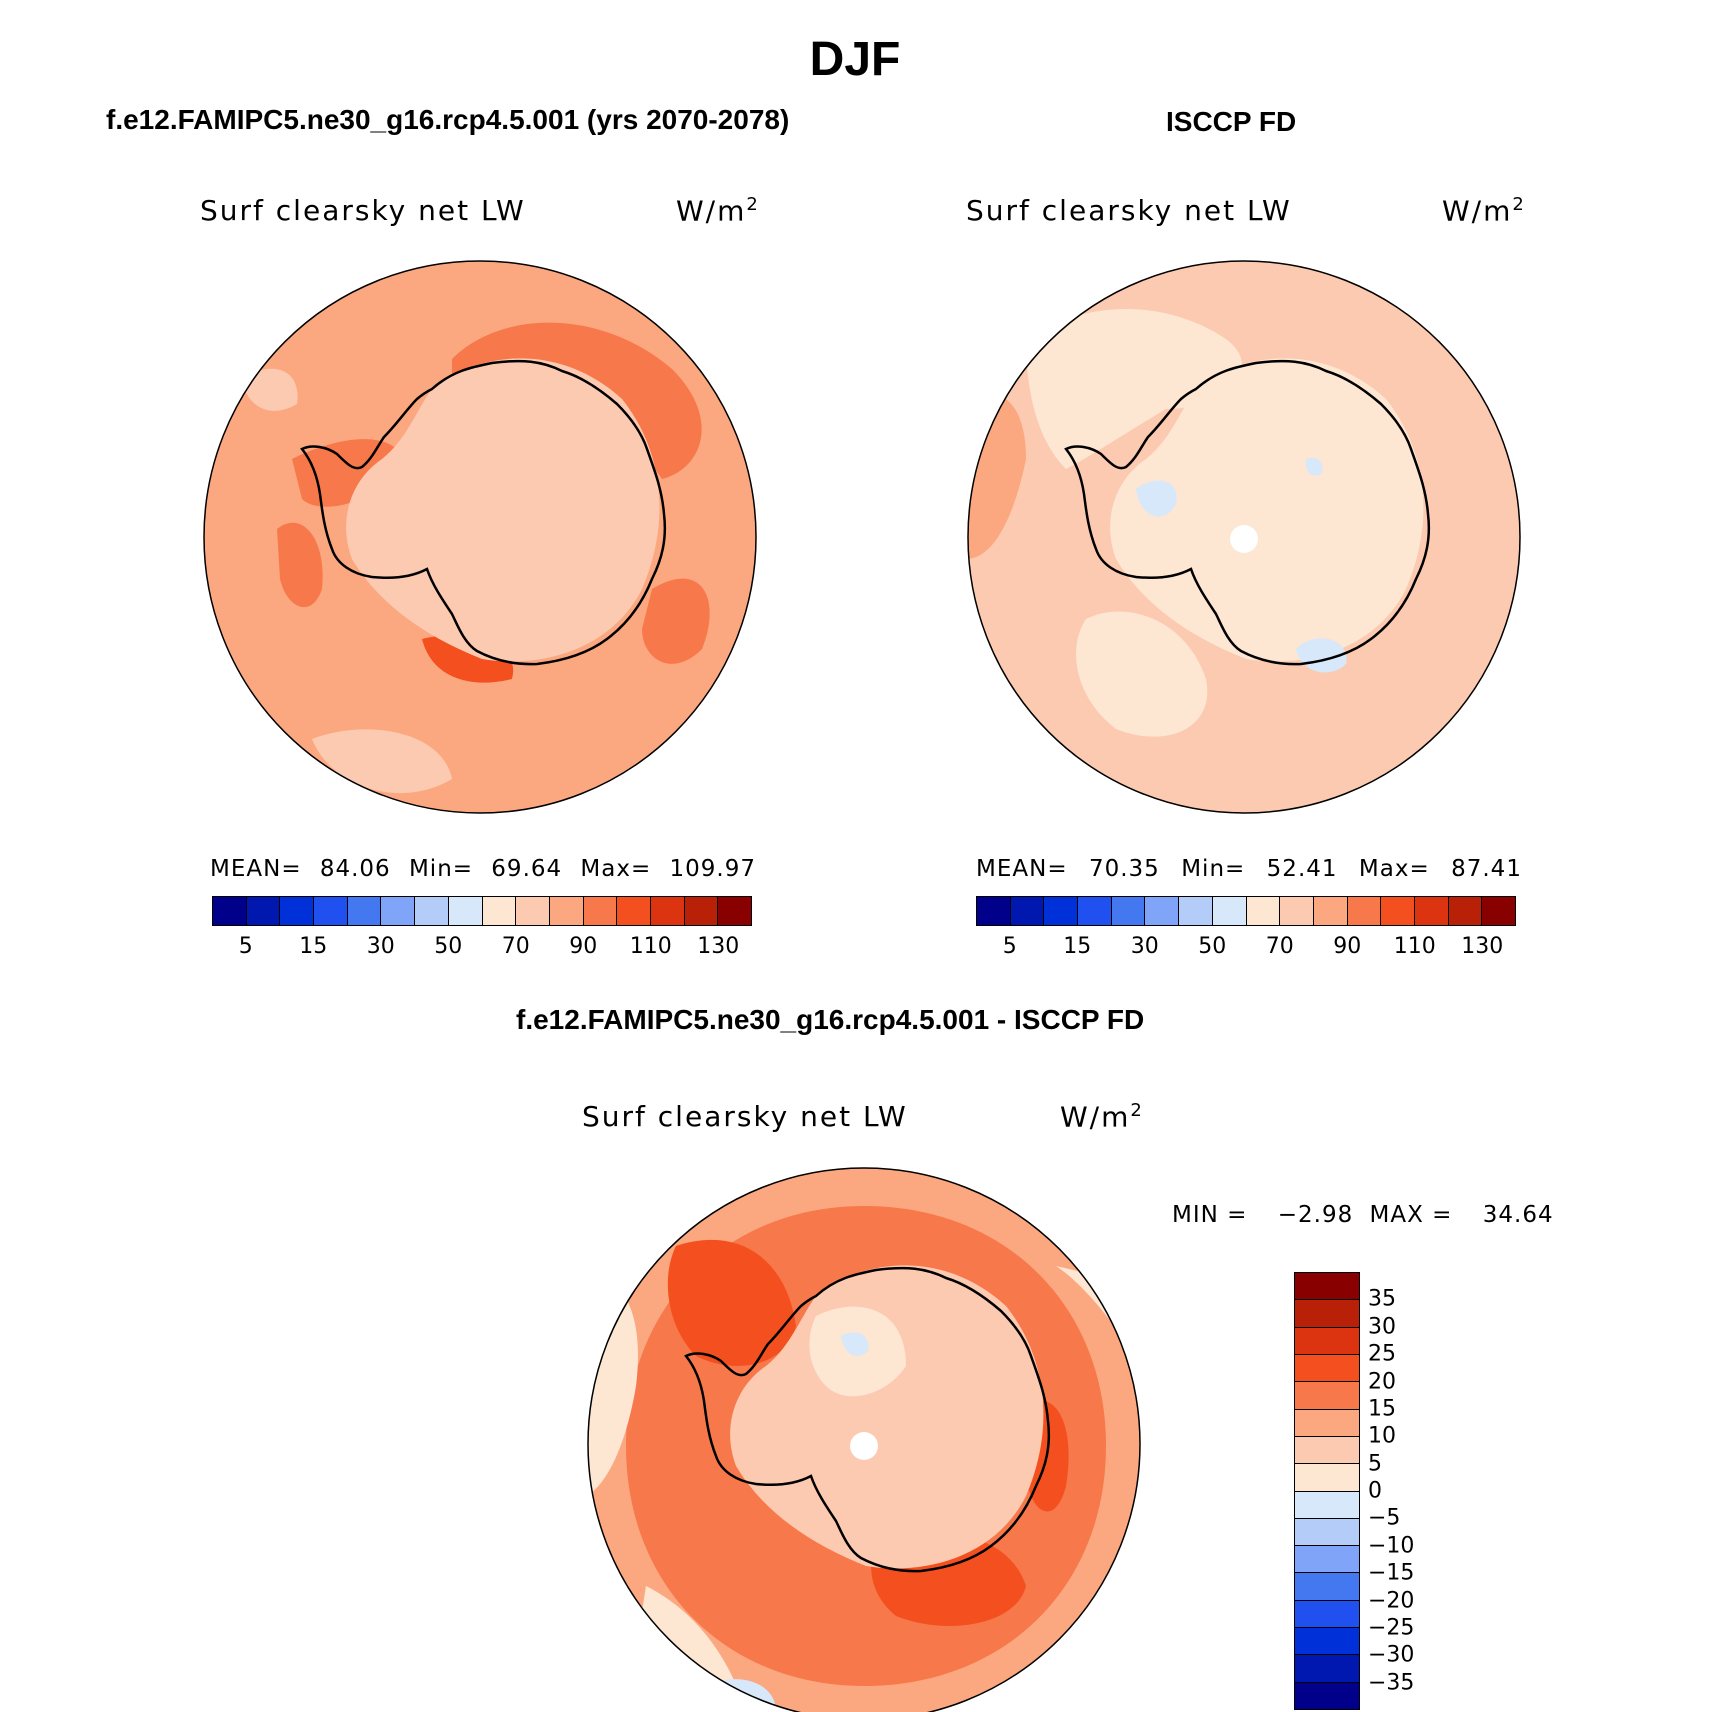 This screenshot has height=1712, width=1710. What do you see at coordinates (753, 204) in the screenshot?
I see `model-units-exp: 2` at bounding box center [753, 204].